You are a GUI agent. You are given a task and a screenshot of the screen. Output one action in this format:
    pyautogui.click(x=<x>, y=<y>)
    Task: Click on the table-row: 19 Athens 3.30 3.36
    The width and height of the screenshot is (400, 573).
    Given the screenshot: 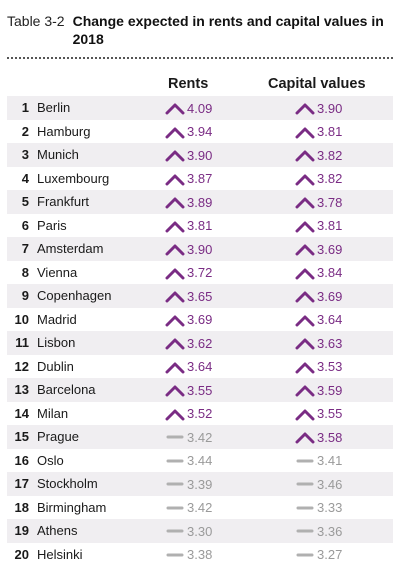 What is the action you would take?
    pyautogui.click(x=200, y=531)
    